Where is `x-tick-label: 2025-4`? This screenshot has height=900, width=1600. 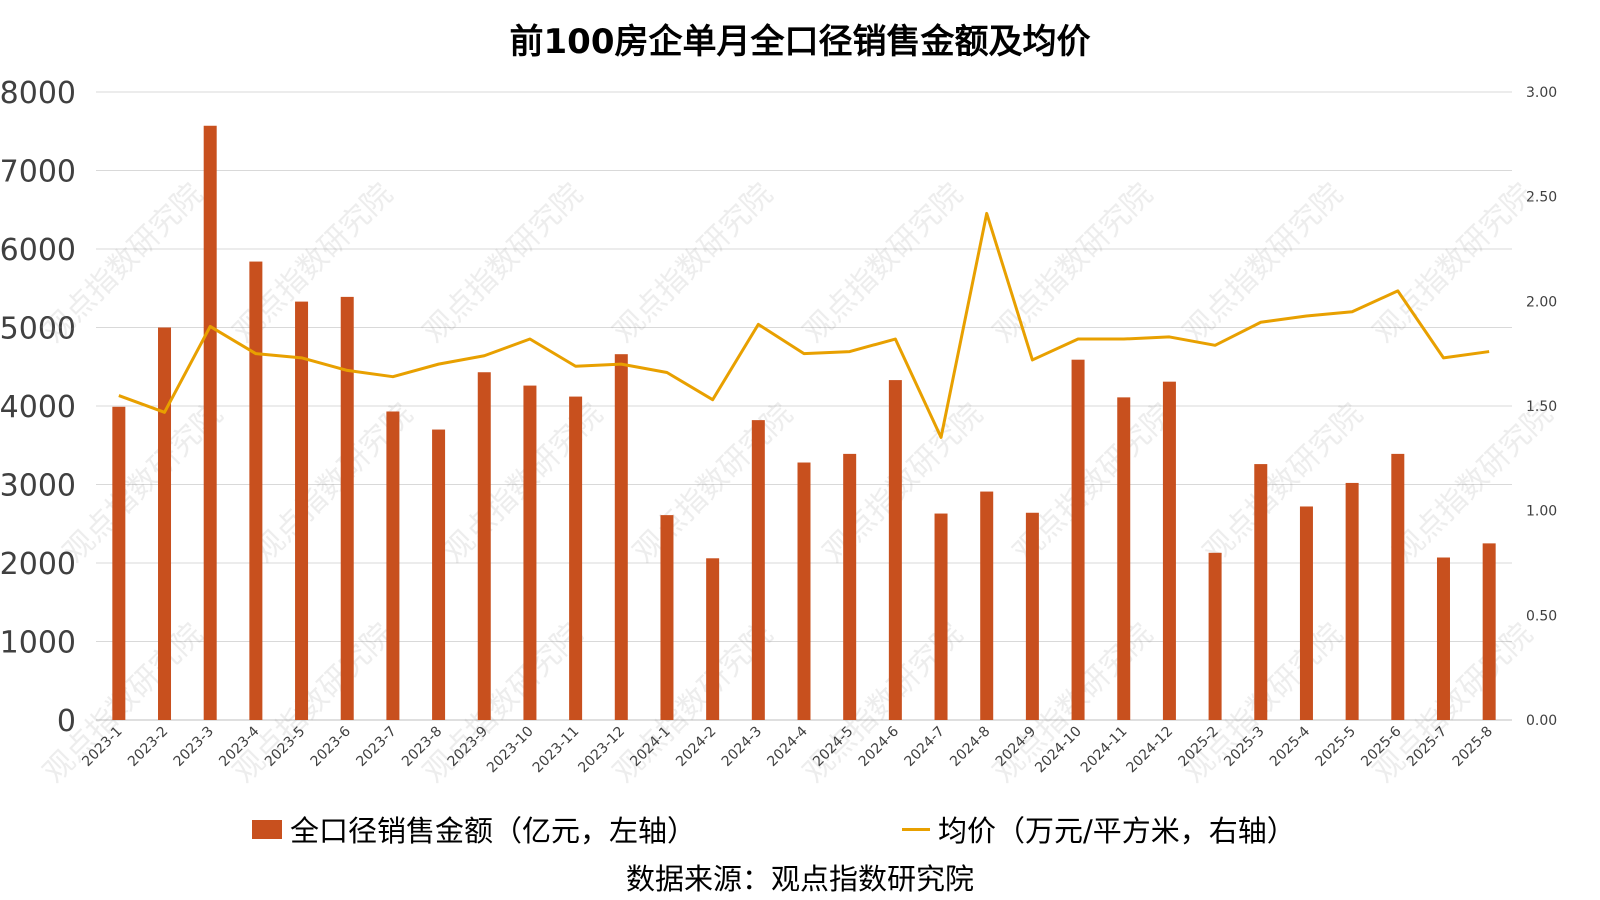
x-tick-label: 2025-4 is located at coordinates (1290, 746).